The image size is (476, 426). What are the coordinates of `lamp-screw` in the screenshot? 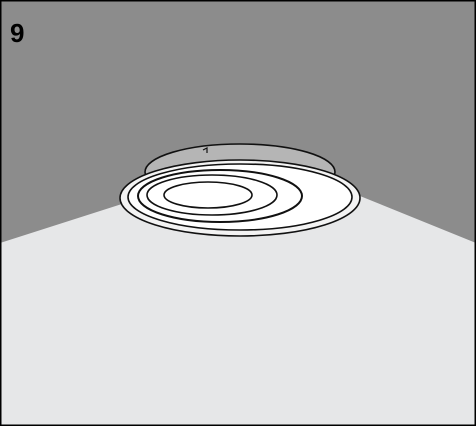 It's located at (205, 150).